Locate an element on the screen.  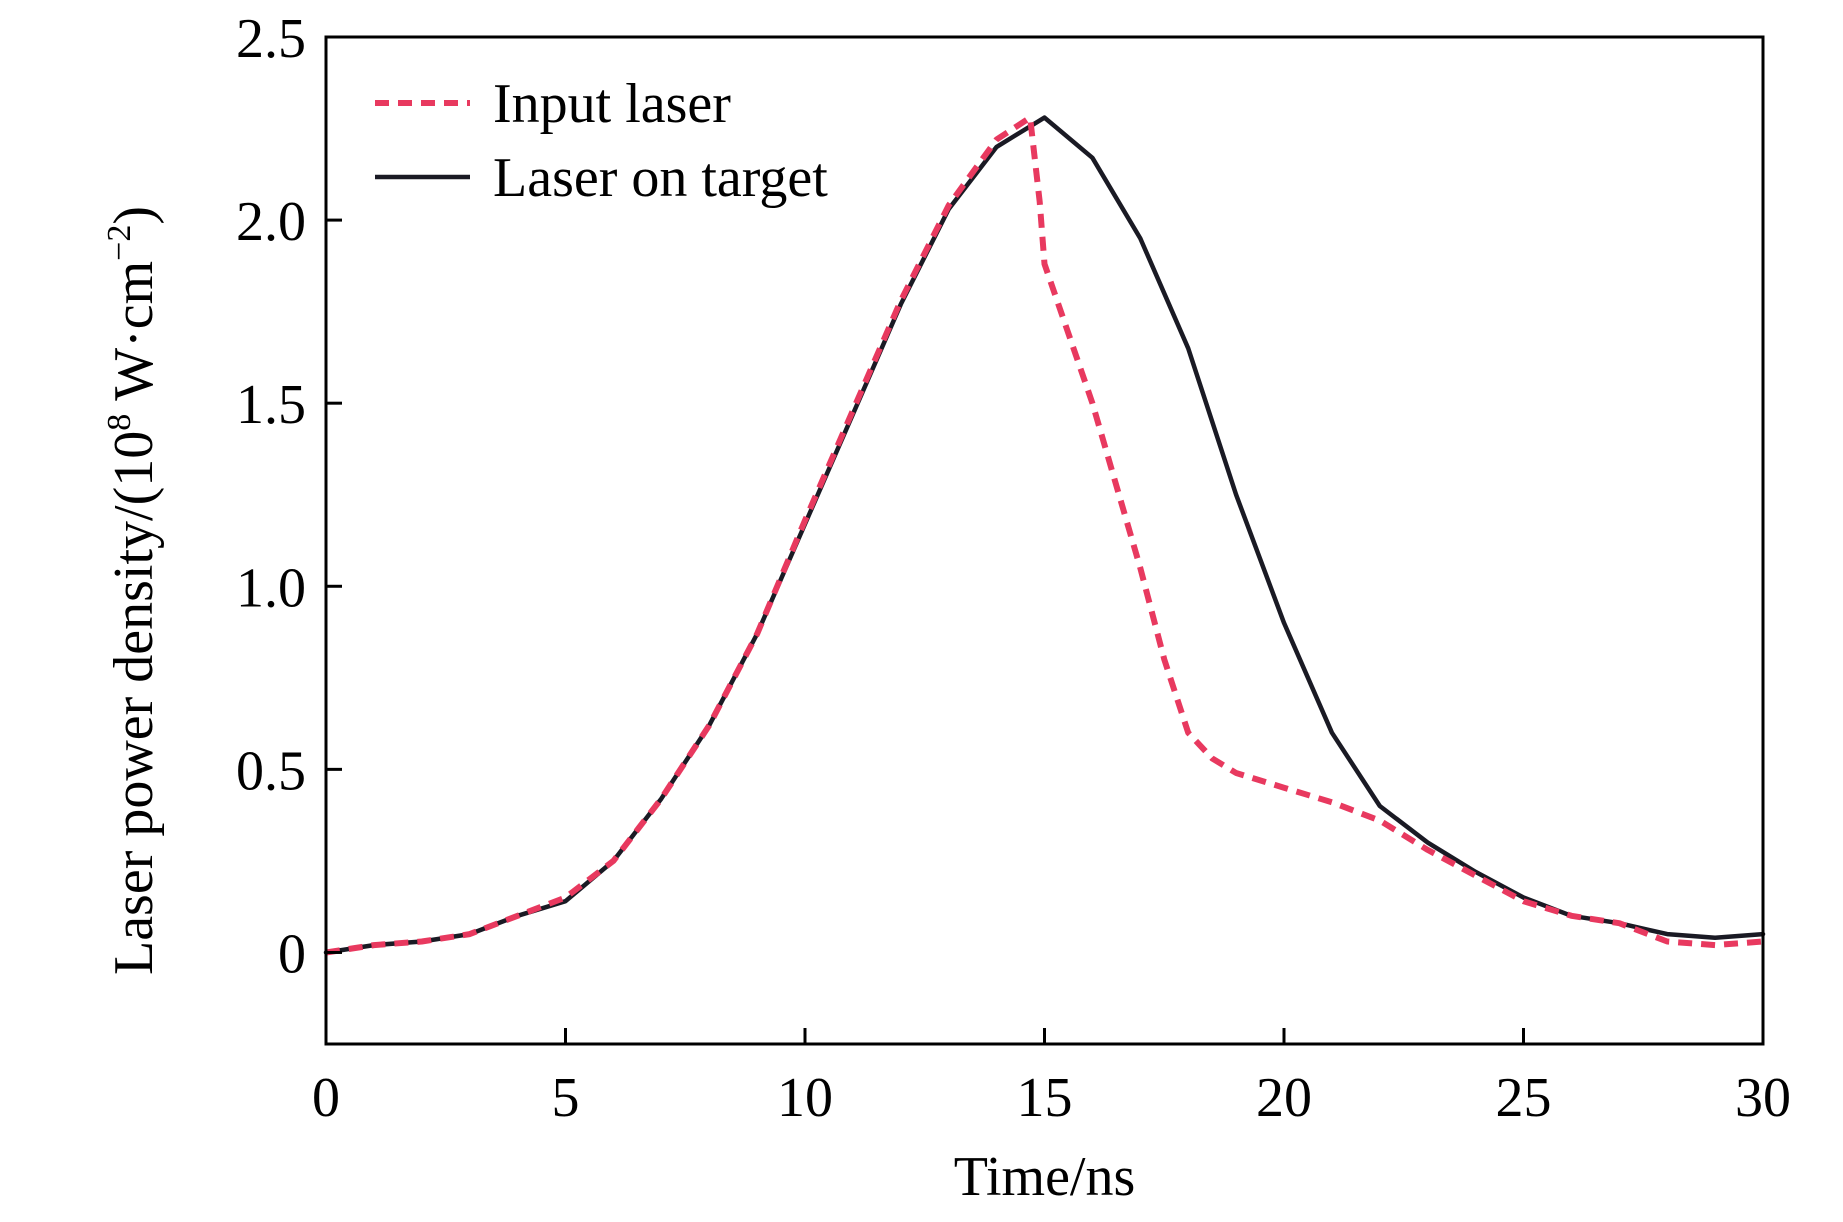
y-axis-title-unit-exponent: −2 is located at coordinates (119, 243).